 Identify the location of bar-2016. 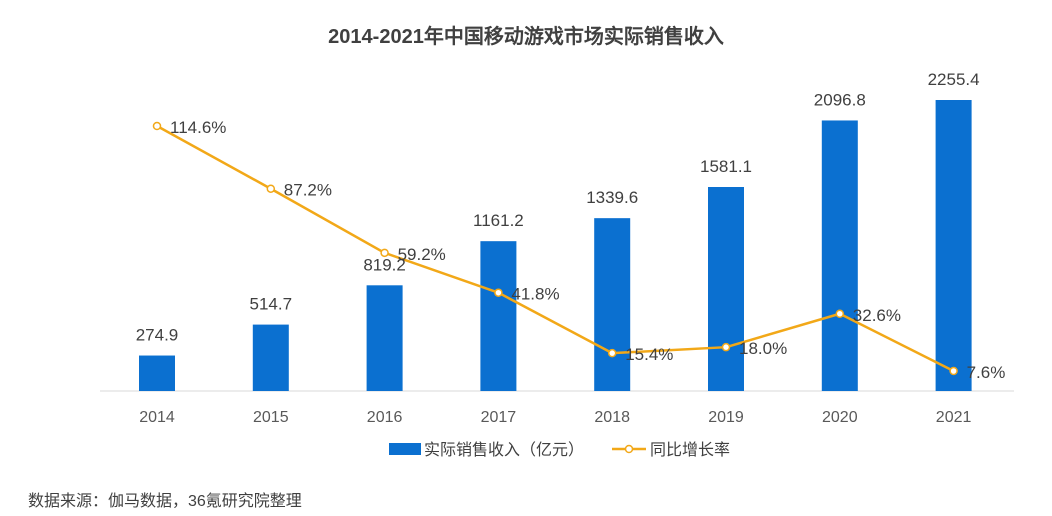
(384, 338).